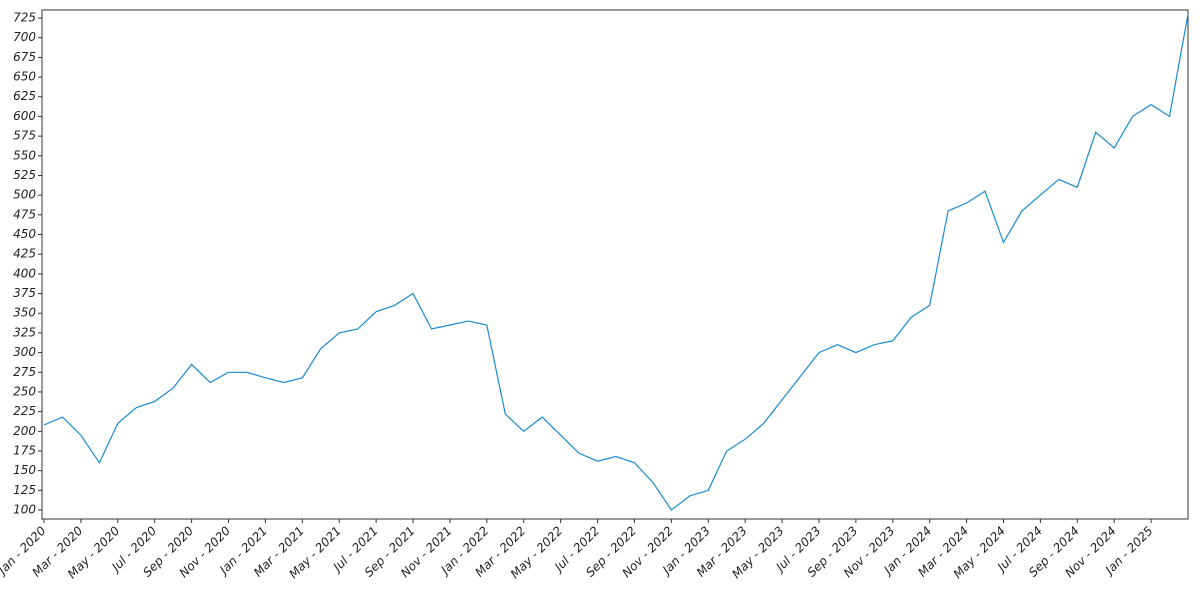 This screenshot has height=600, width=1200. What do you see at coordinates (24, 234) in the screenshot?
I see `y-tick-label: 450` at bounding box center [24, 234].